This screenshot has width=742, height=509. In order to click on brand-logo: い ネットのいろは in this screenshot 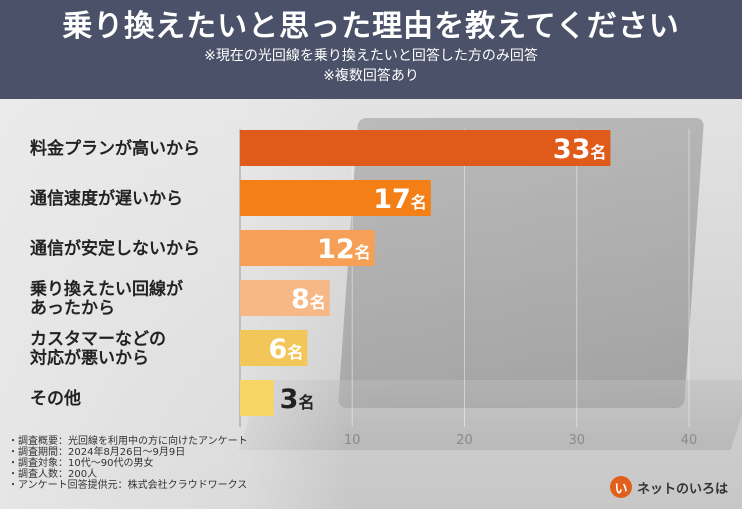, I will do `click(669, 487)`.